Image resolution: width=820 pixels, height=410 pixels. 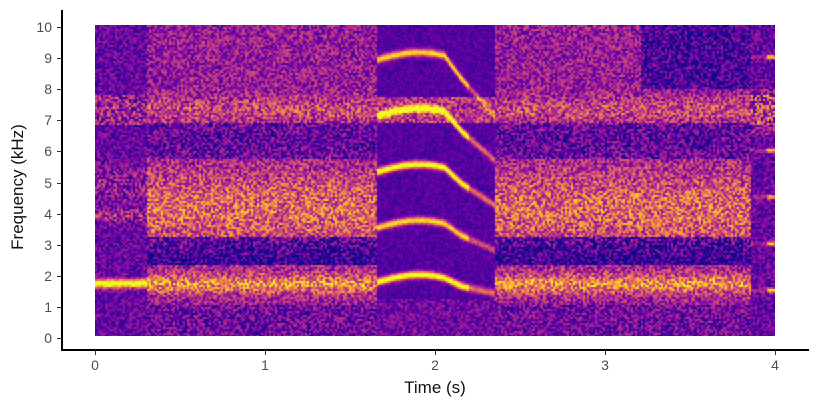 What do you see at coordinates (48, 338) in the screenshot?
I see `y-tick-label: 0` at bounding box center [48, 338].